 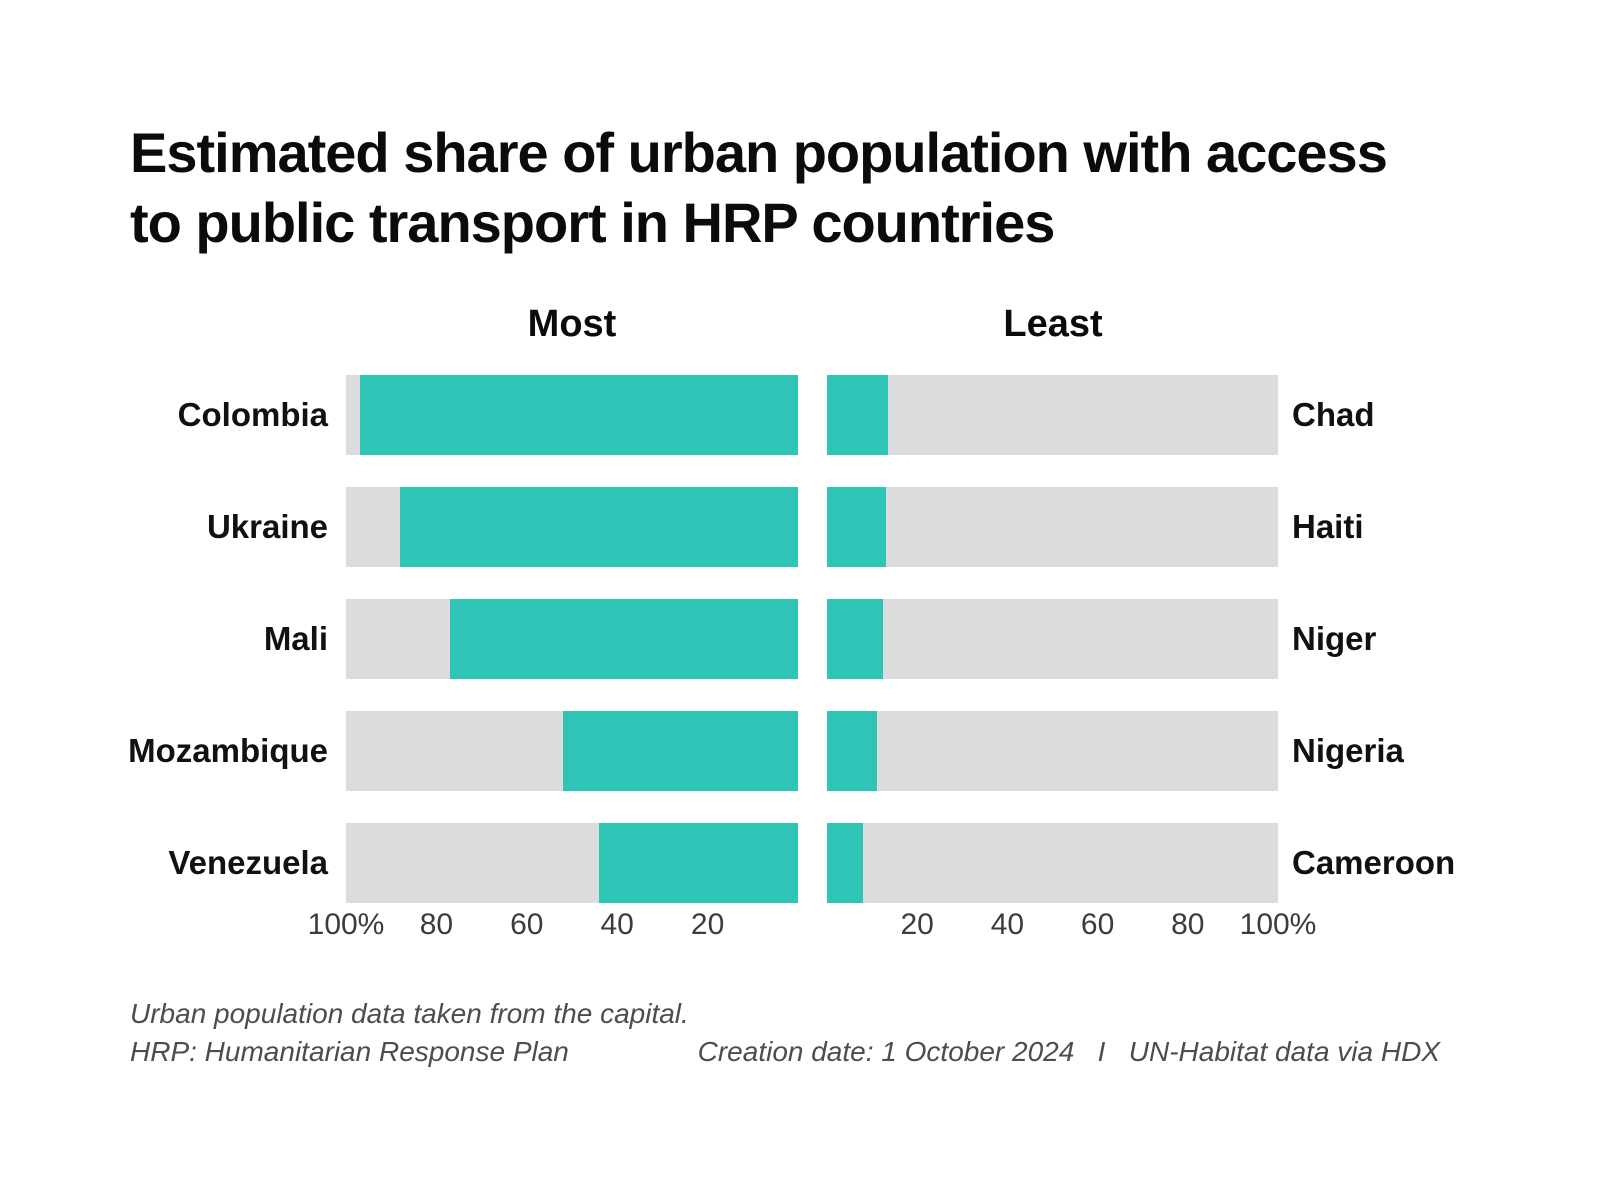 I want to click on country-label-haiti: Haiti, so click(x=1328, y=526).